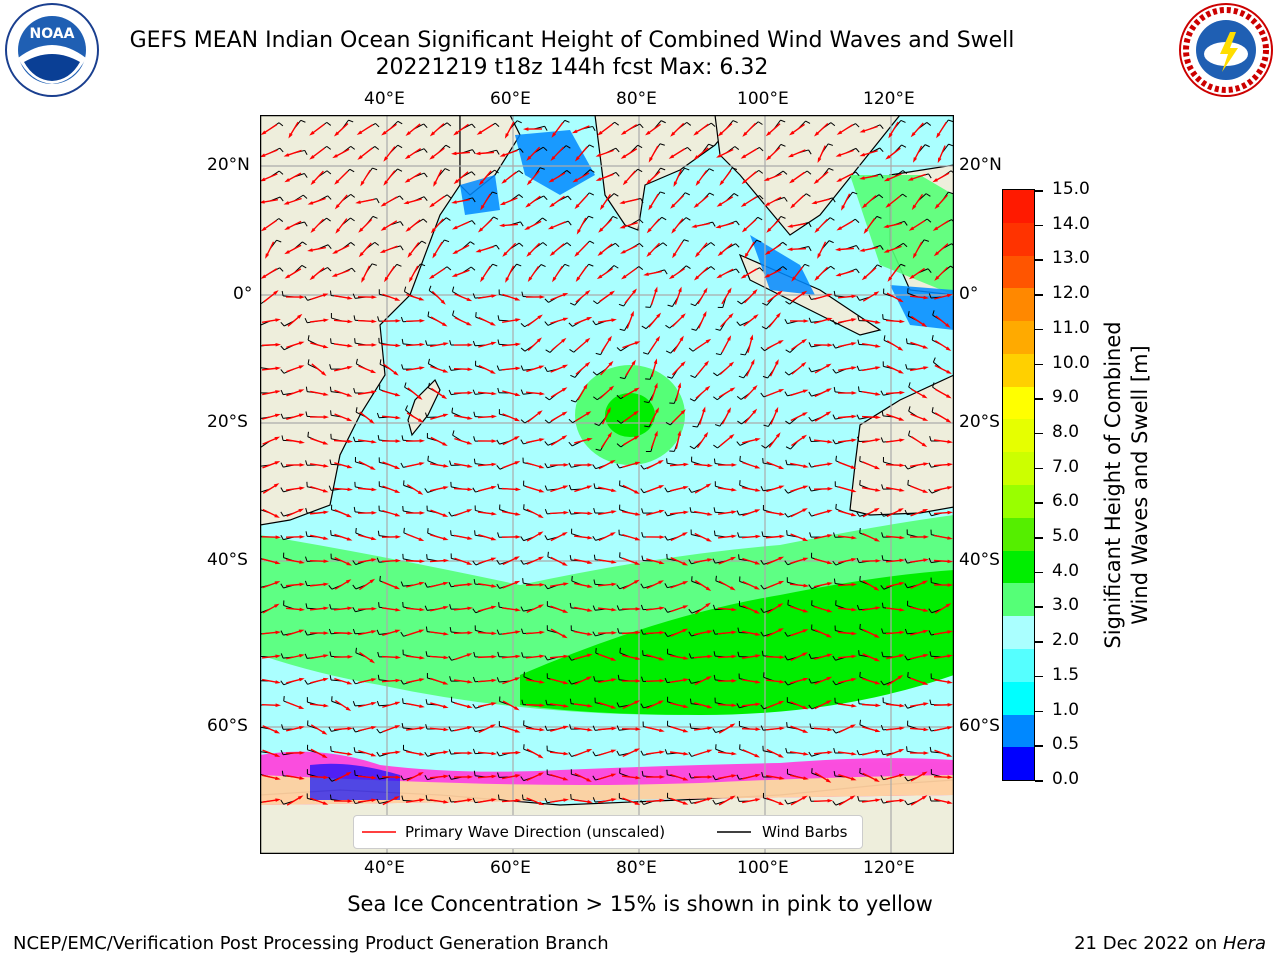 This screenshot has height=960, width=1280. What do you see at coordinates (1039, 329) in the screenshot?
I see `colorbar-tick-mark` at bounding box center [1039, 329].